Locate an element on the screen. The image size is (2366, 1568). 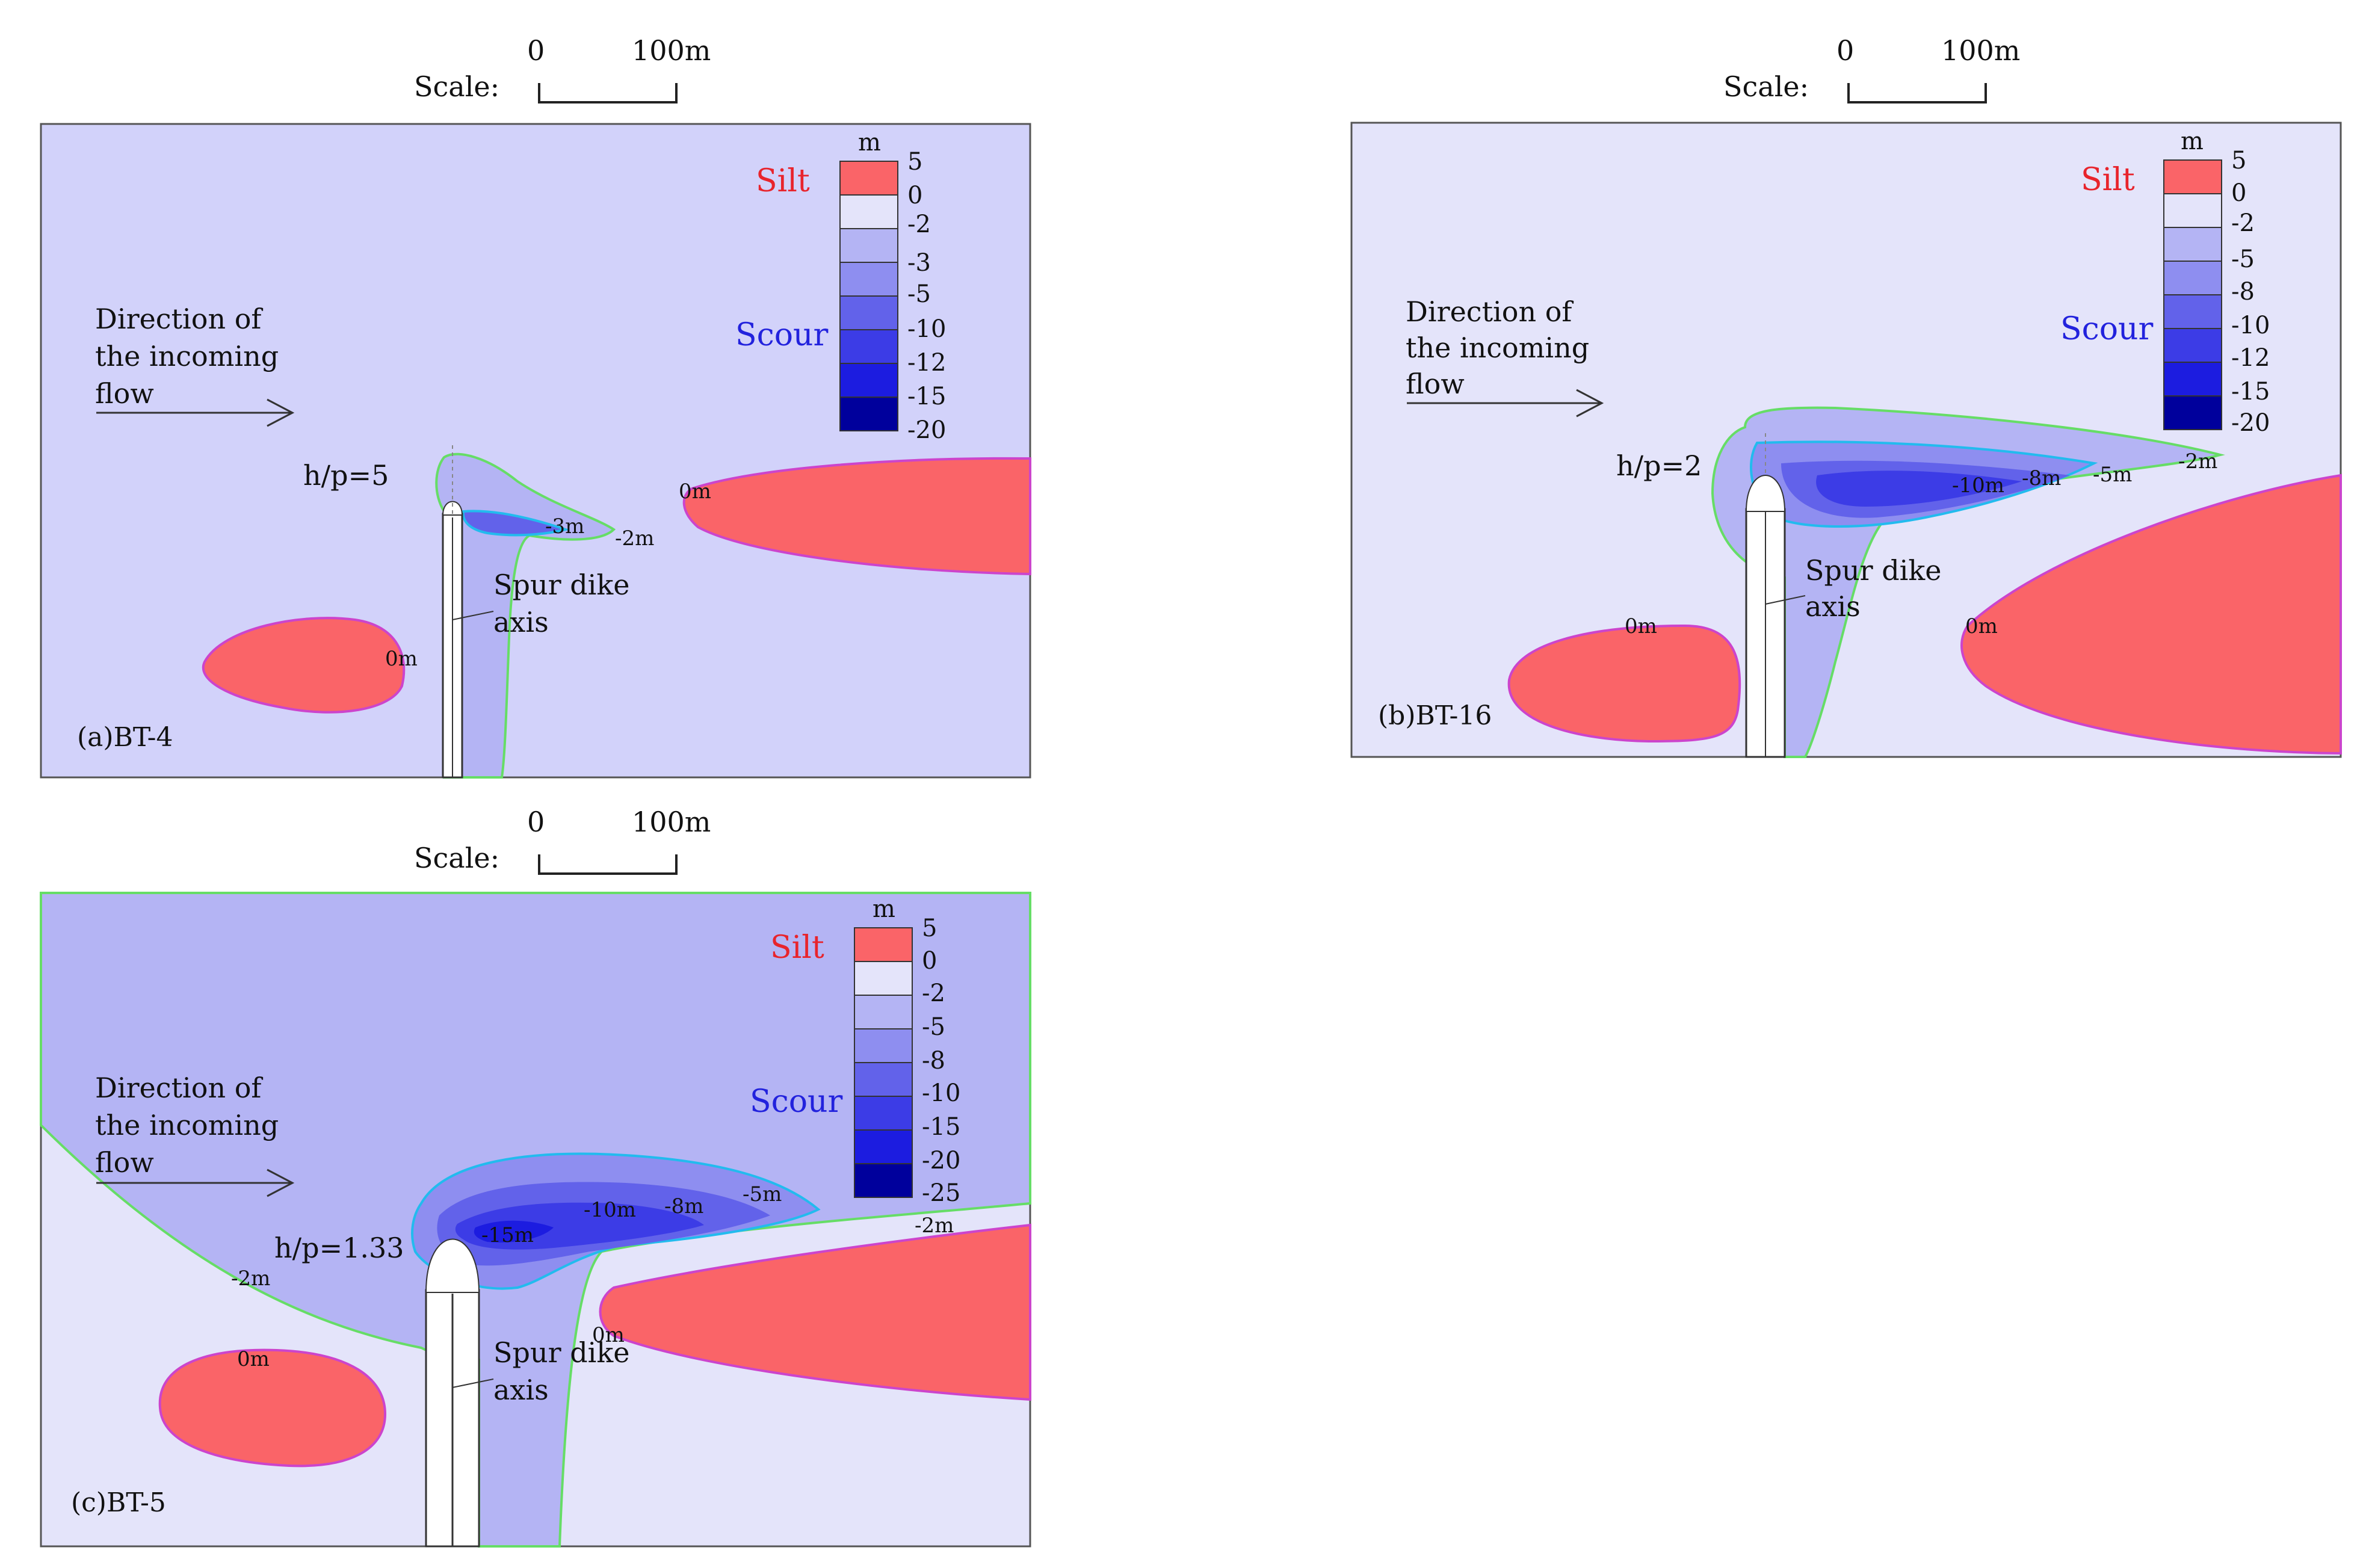
contour-label: -5m is located at coordinates (2112, 475).